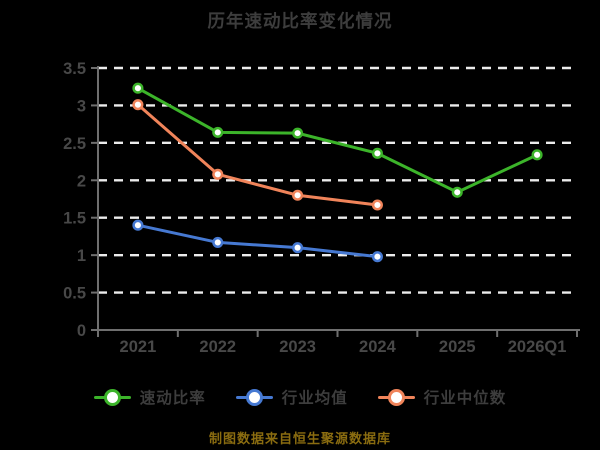 The image size is (600, 450). Describe the element at coordinates (81, 331) in the screenshot. I see `y-tick-label: 0` at that location.